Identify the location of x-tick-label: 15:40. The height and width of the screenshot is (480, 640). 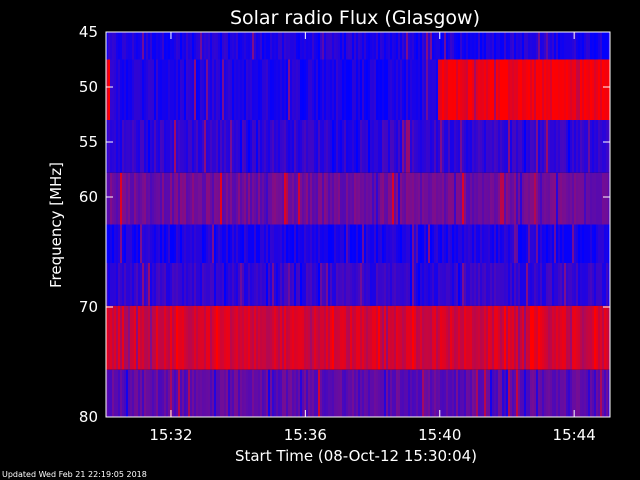
(439, 435).